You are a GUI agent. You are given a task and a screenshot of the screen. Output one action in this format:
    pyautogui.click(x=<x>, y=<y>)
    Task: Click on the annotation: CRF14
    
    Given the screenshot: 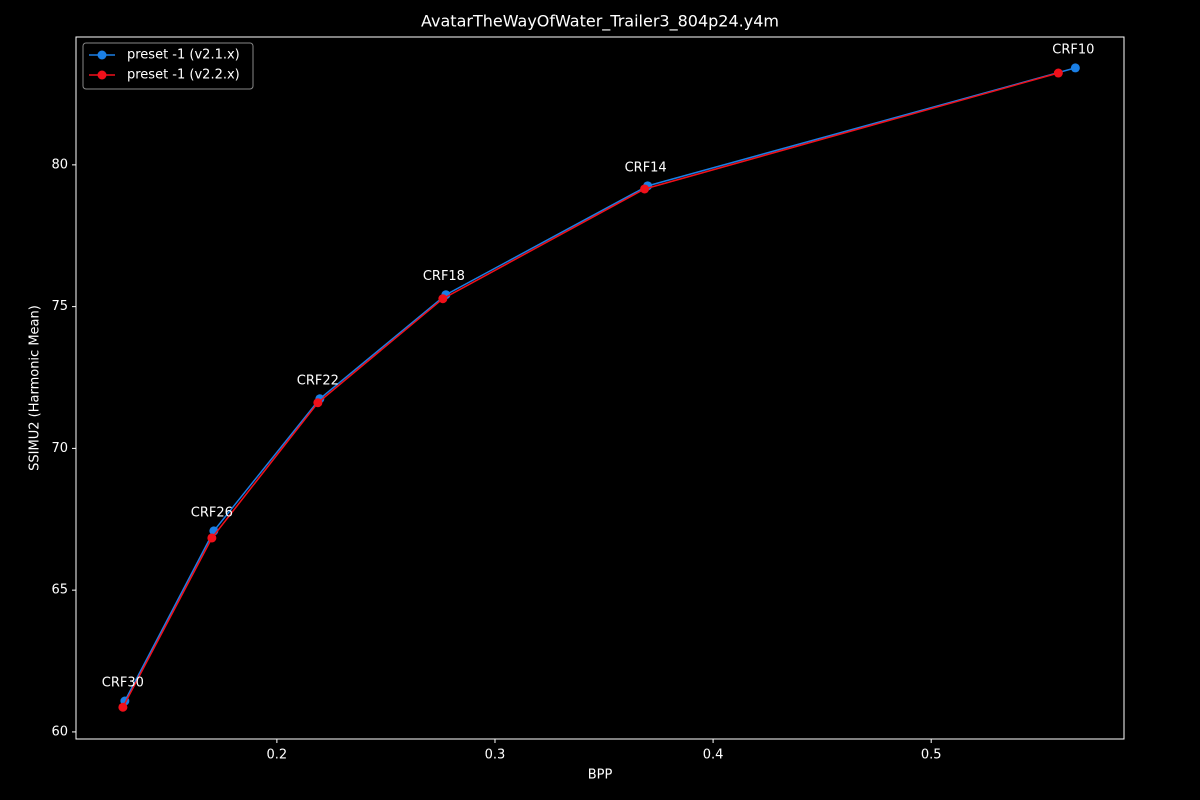 What is the action you would take?
    pyautogui.click(x=646, y=167)
    